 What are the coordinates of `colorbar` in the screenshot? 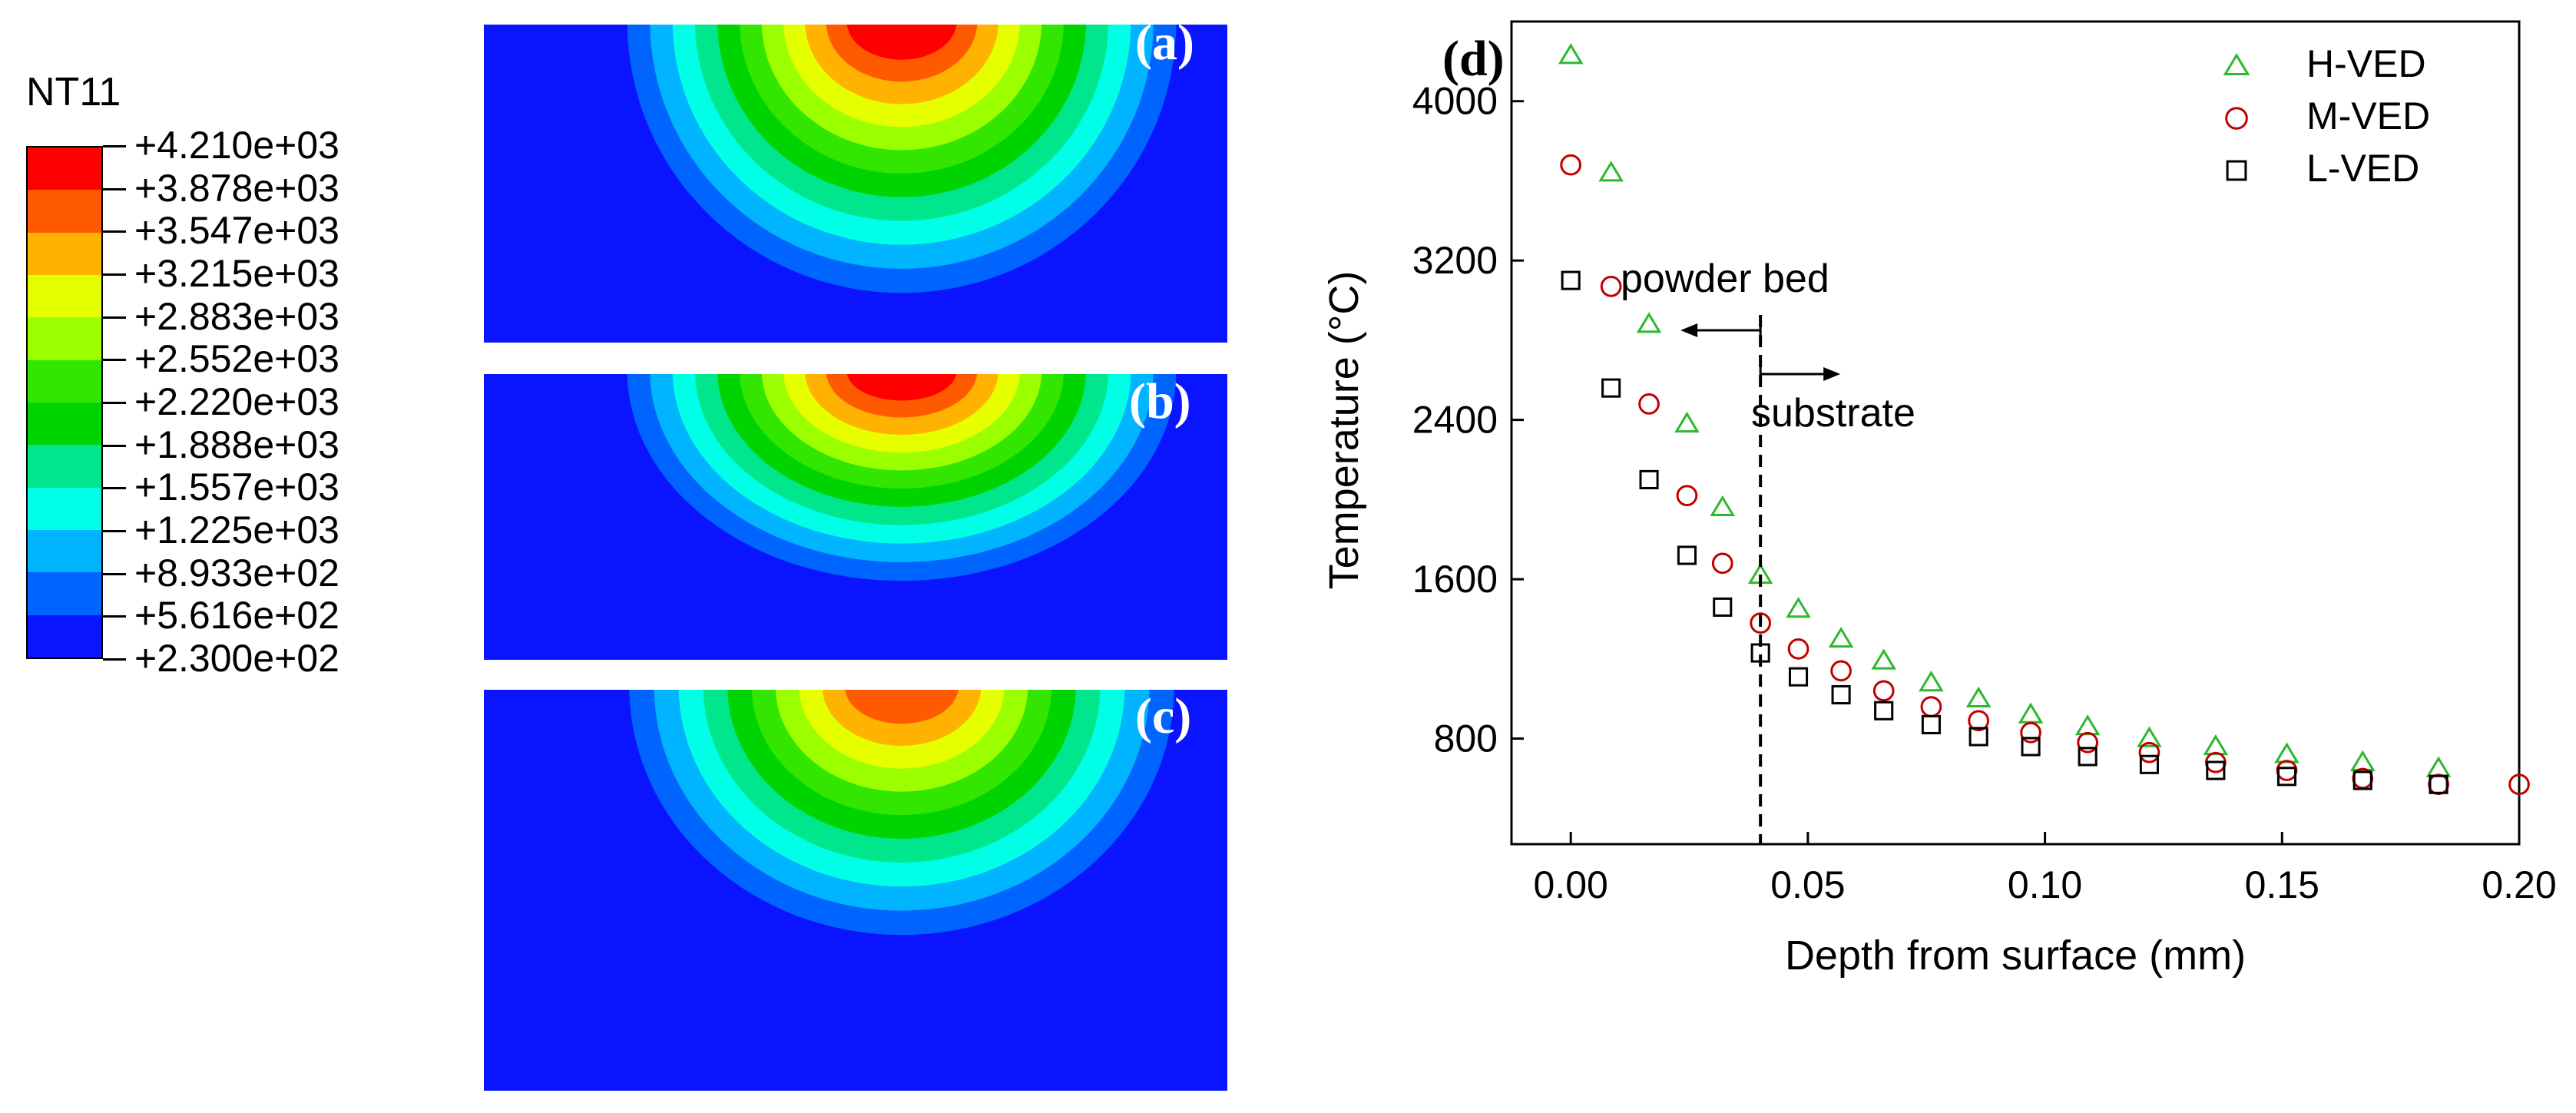 It's located at (64, 402).